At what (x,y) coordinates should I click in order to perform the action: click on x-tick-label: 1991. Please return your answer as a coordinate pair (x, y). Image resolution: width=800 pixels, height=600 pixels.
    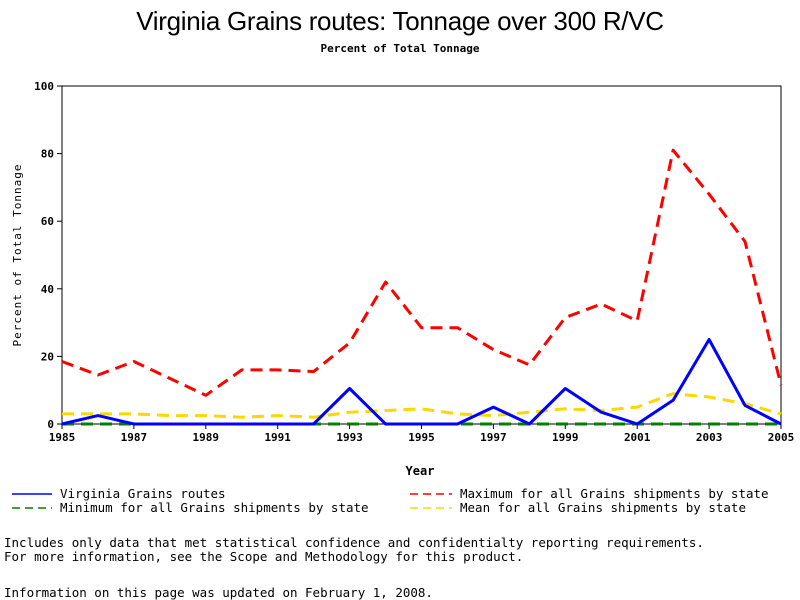
    Looking at the image, I should click on (277, 437).